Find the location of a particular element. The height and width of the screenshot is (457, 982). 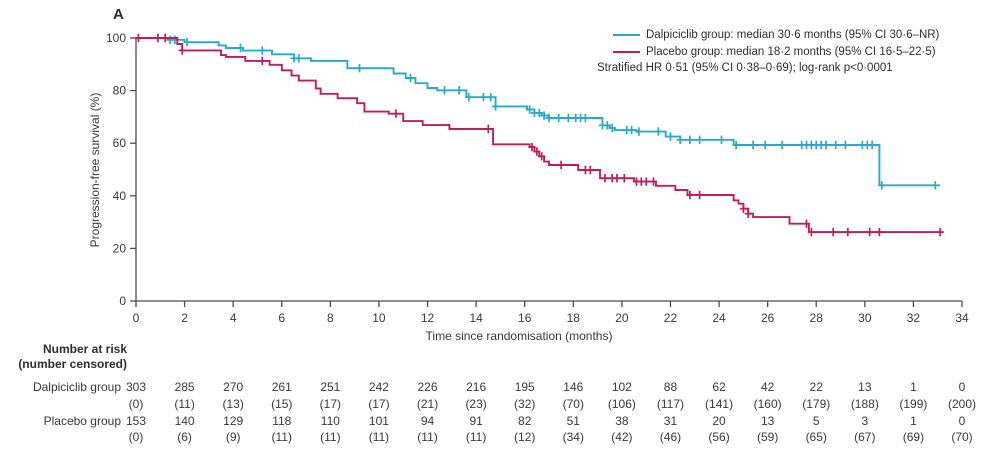

svg-text: (160) is located at coordinates (768, 404).